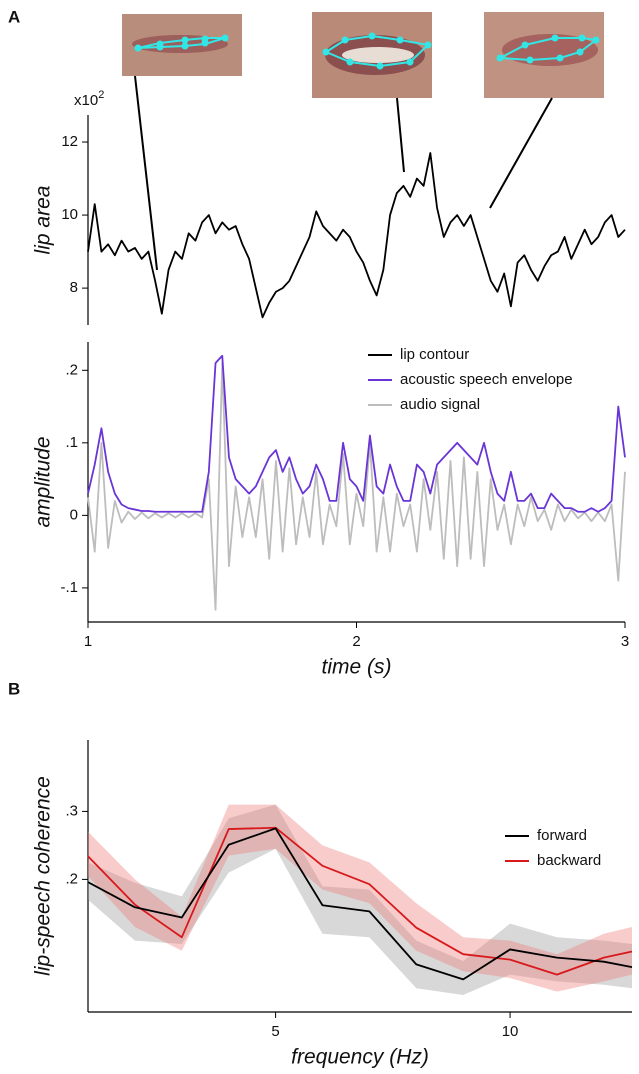 This screenshot has width=639, height=1074. Describe the element at coordinates (74, 514) in the screenshot. I see `y-tick-label: 0` at that location.